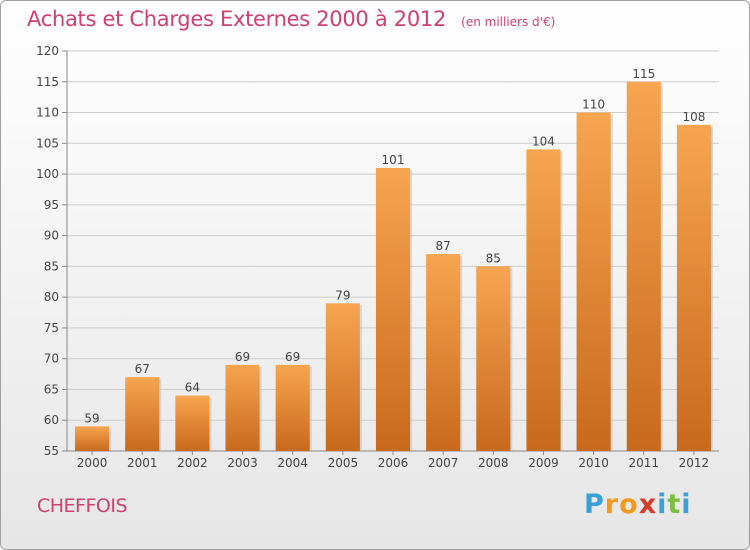 The width and height of the screenshot is (750, 550). Describe the element at coordinates (693, 287) in the screenshot. I see `bar-2012` at that location.